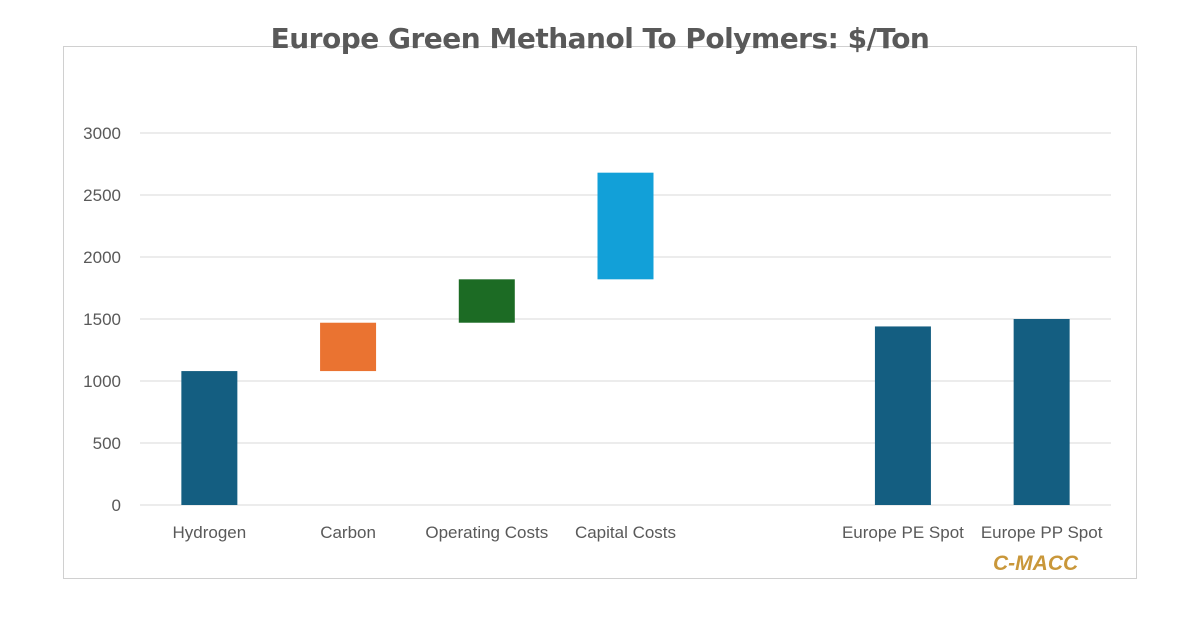 Image resolution: width=1200 pixels, height=627 pixels. What do you see at coordinates (903, 532) in the screenshot?
I see `x-category-label: Europe PE Spot` at bounding box center [903, 532].